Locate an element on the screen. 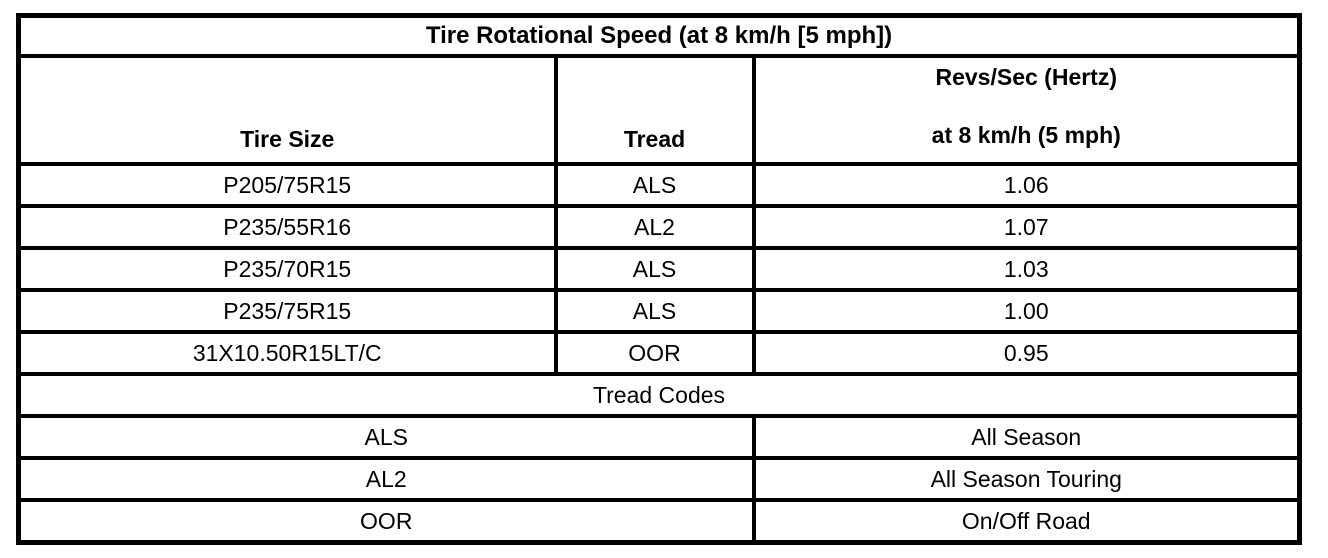  table-row: P235/75R15 ALS 1.00 is located at coordinates (659, 311).